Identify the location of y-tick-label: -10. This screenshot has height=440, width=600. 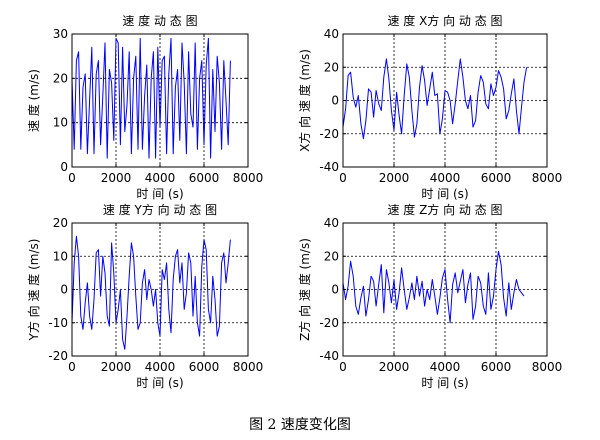
(58, 323).